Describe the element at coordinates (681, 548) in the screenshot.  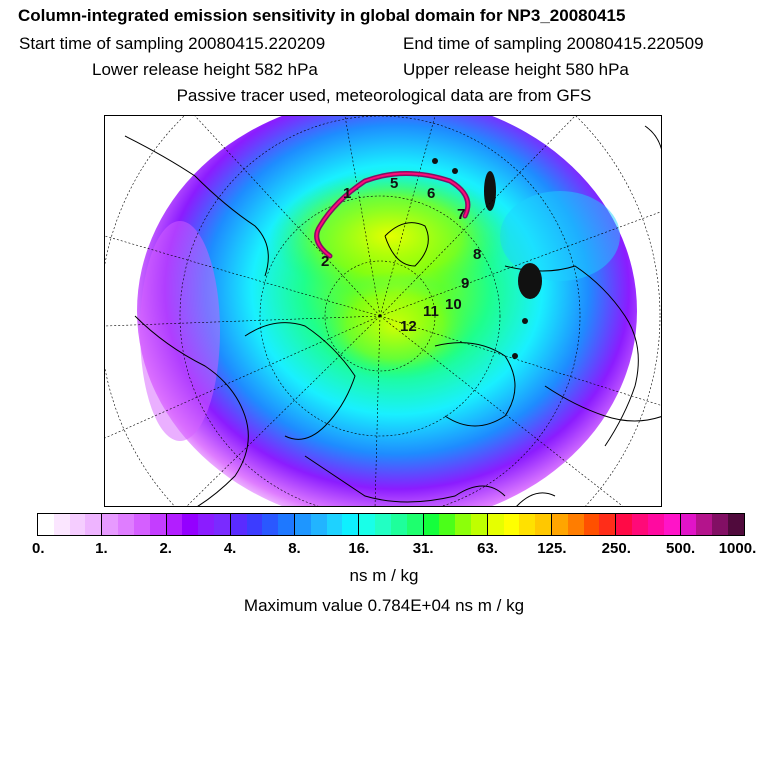
I see `colorbar-tick-label: 500.` at that location.